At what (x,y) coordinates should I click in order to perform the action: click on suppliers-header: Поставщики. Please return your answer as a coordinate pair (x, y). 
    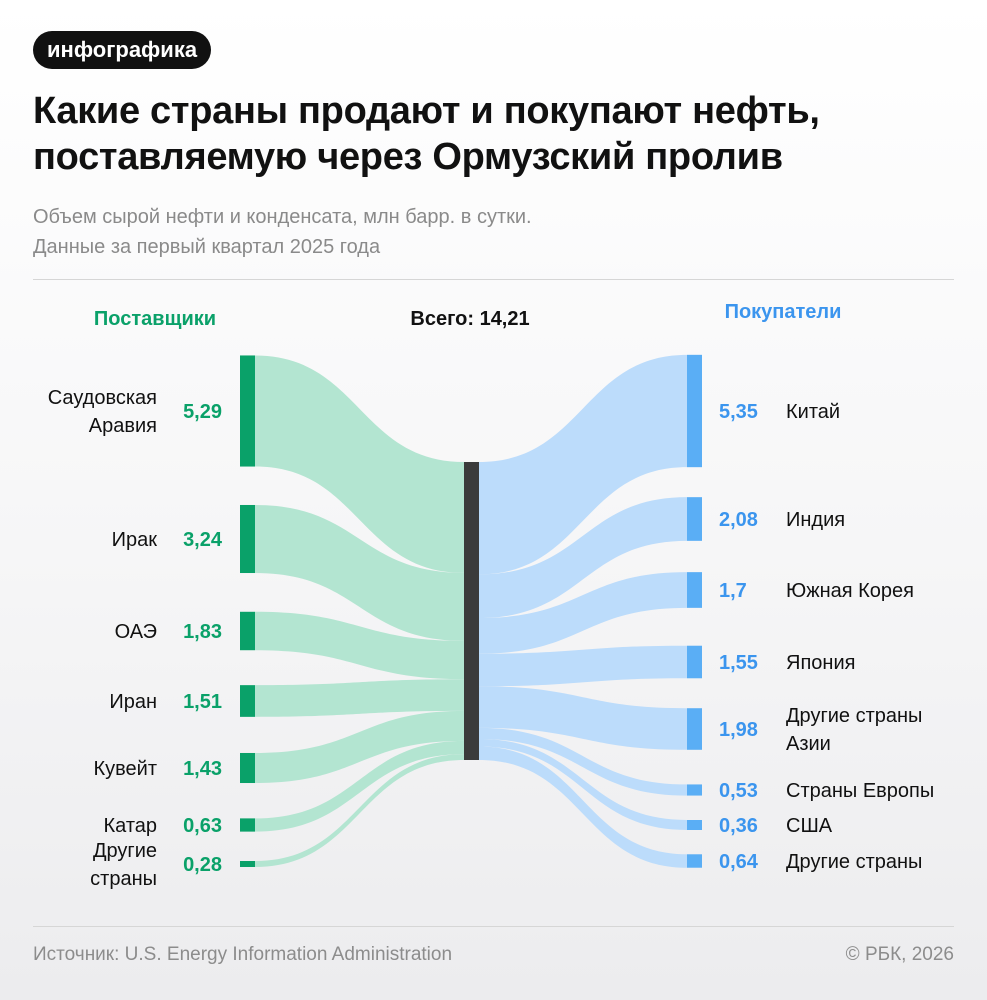
    Looking at the image, I should click on (155, 319).